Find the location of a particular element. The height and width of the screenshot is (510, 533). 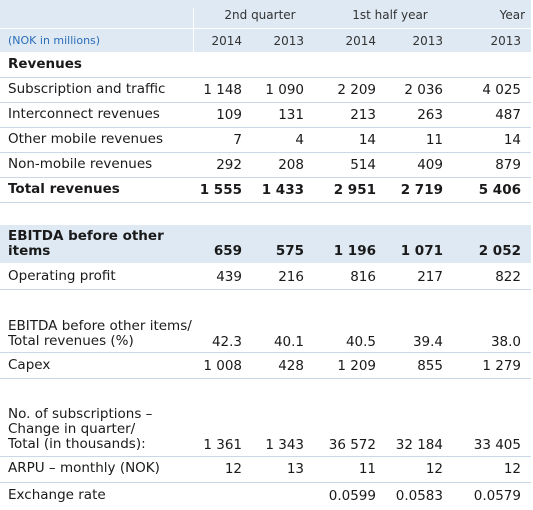

cell-value: 1 343 is located at coordinates (284, 445).